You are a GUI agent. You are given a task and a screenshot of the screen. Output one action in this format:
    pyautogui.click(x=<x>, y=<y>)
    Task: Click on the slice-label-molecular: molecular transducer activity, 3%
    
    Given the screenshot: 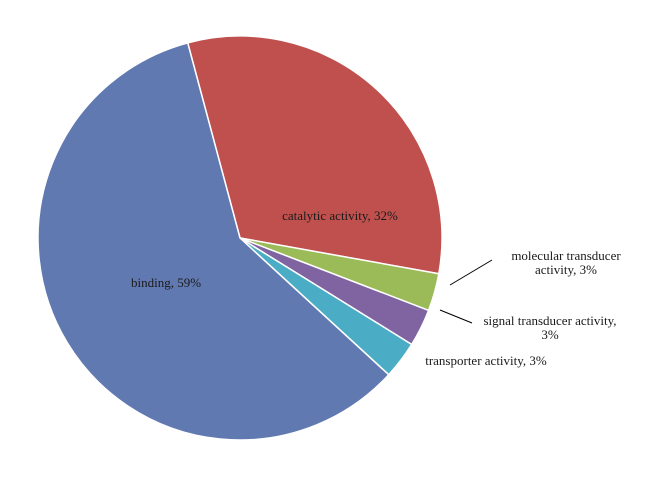 What is the action you would take?
    pyautogui.click(x=566, y=262)
    